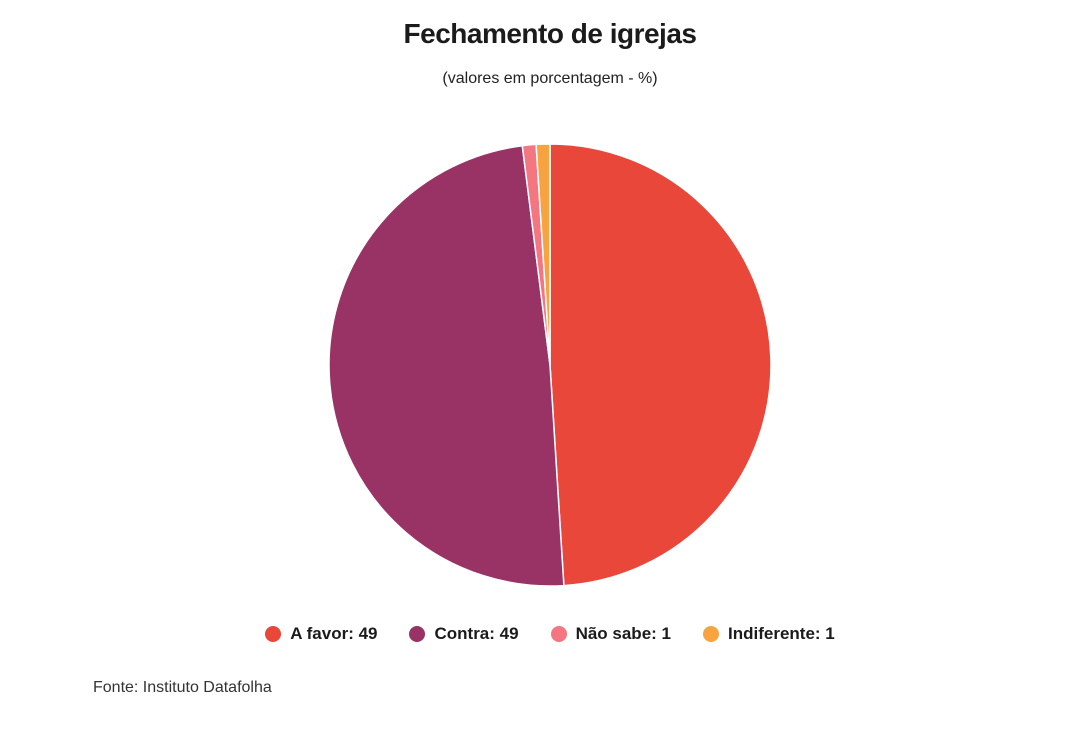 The width and height of the screenshot is (1080, 741). I want to click on source-note: Fonte: Instituto Datafolha, so click(182, 687).